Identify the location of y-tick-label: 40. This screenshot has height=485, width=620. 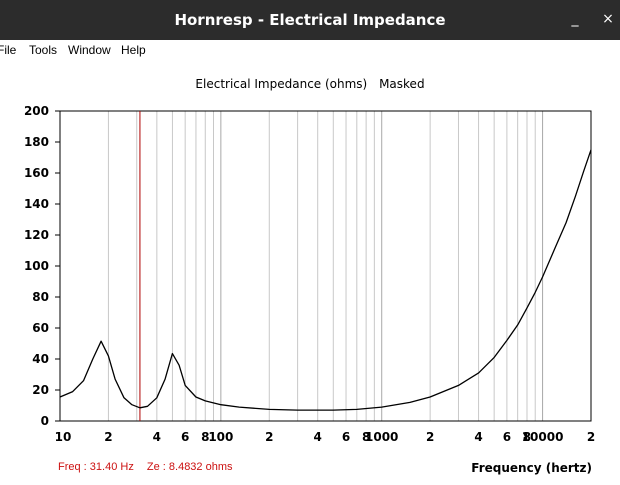
(40, 359).